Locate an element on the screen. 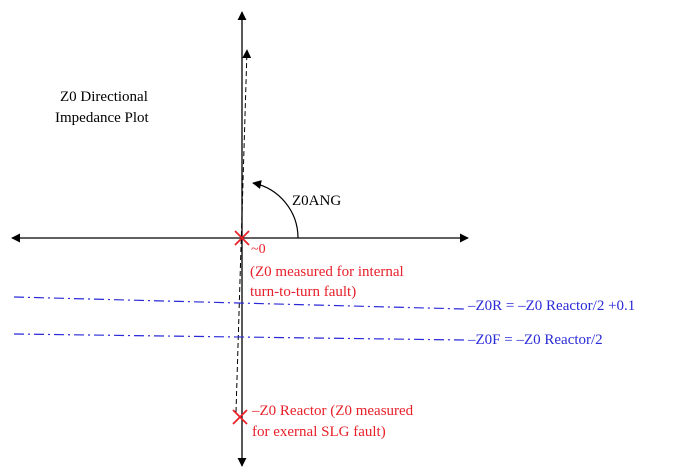 The image size is (694, 476). plot-title-line-2: Impedance Plot is located at coordinates (102, 118).